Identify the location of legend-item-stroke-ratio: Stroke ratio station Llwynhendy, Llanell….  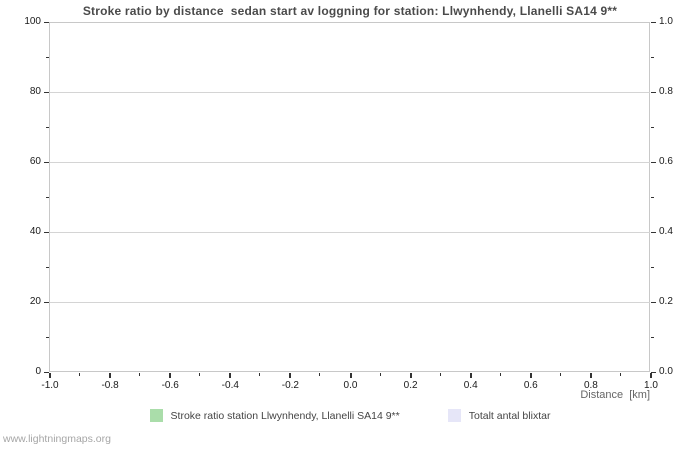
(274, 415).